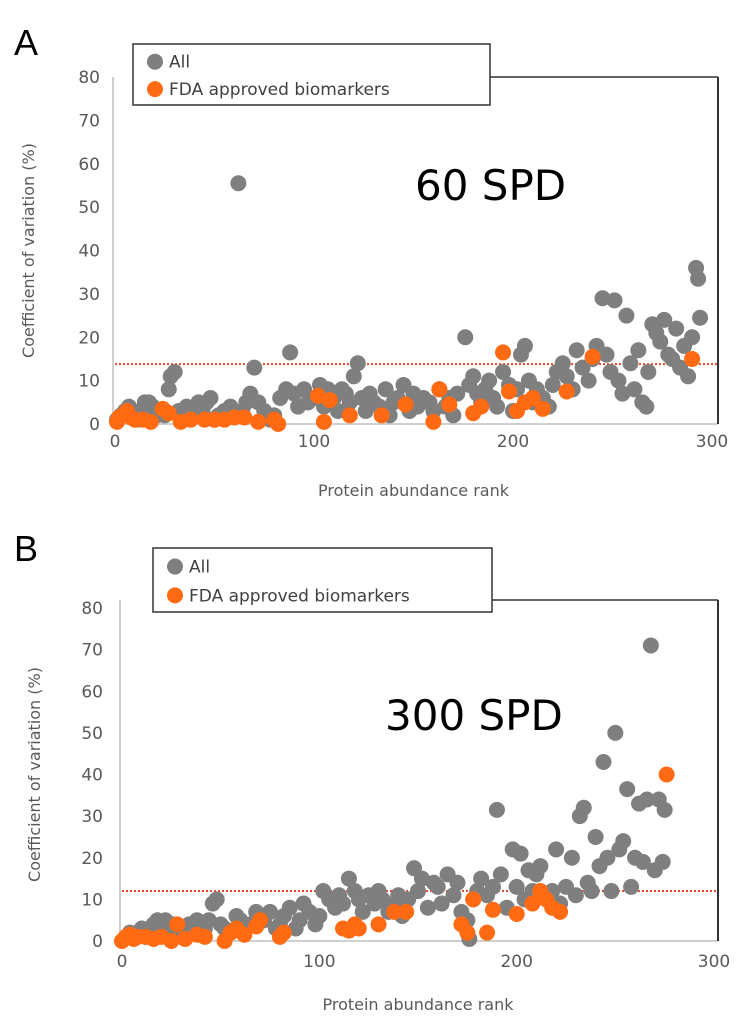 This screenshot has width=750, height=1028. I want to click on y-tick-label: 20, so click(89, 338).